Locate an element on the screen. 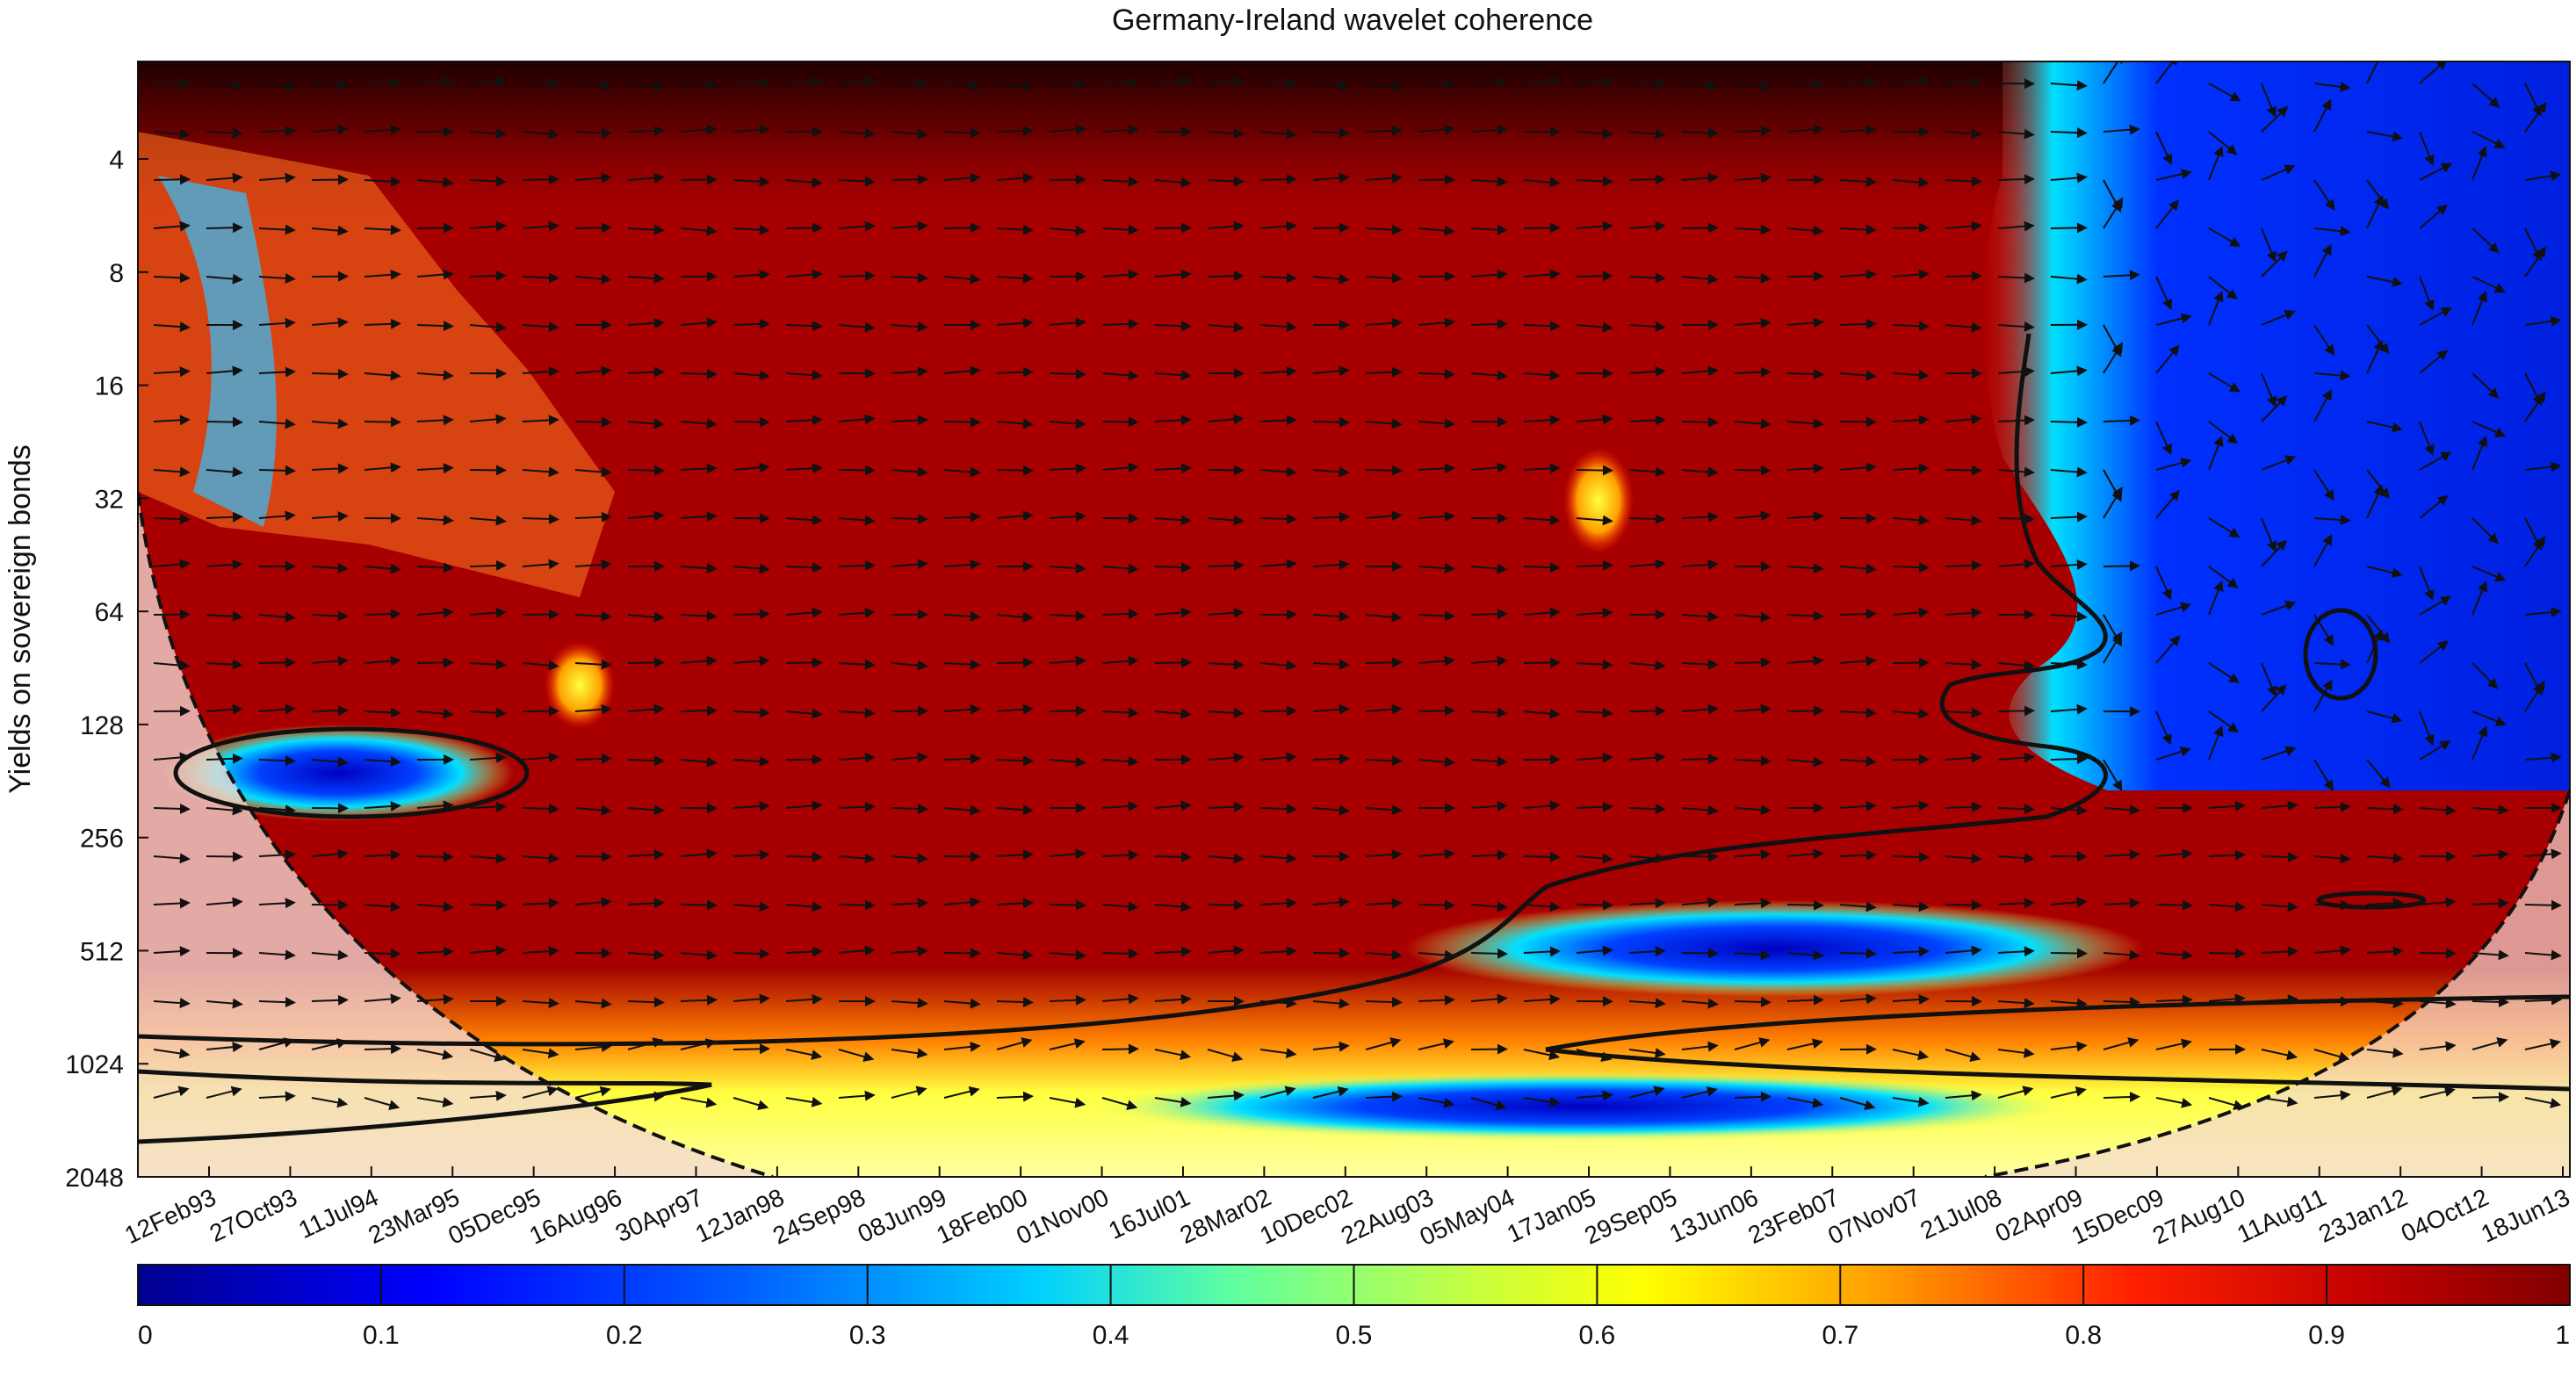  x-tick-label: 27Oct93 is located at coordinates (253, 1215).